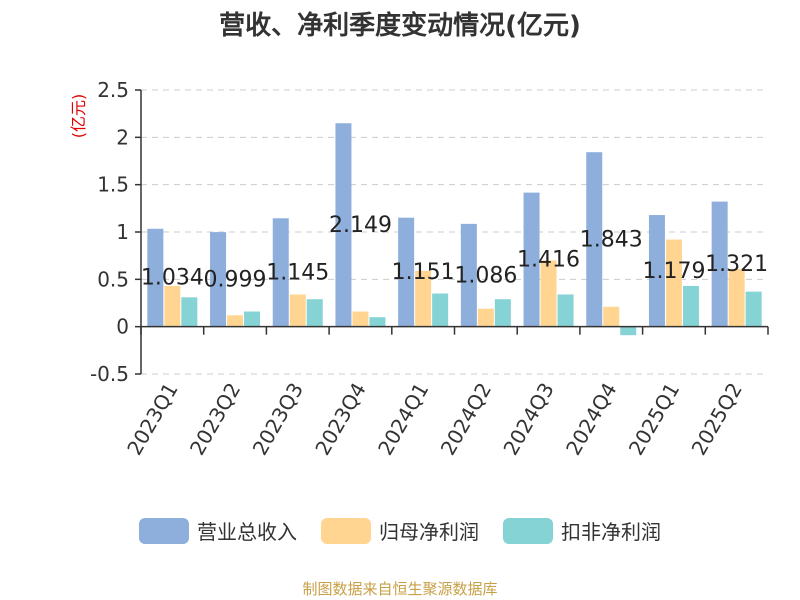 The height and width of the screenshot is (600, 800). I want to click on legend-swatch-deducted-profit, so click(528, 530).